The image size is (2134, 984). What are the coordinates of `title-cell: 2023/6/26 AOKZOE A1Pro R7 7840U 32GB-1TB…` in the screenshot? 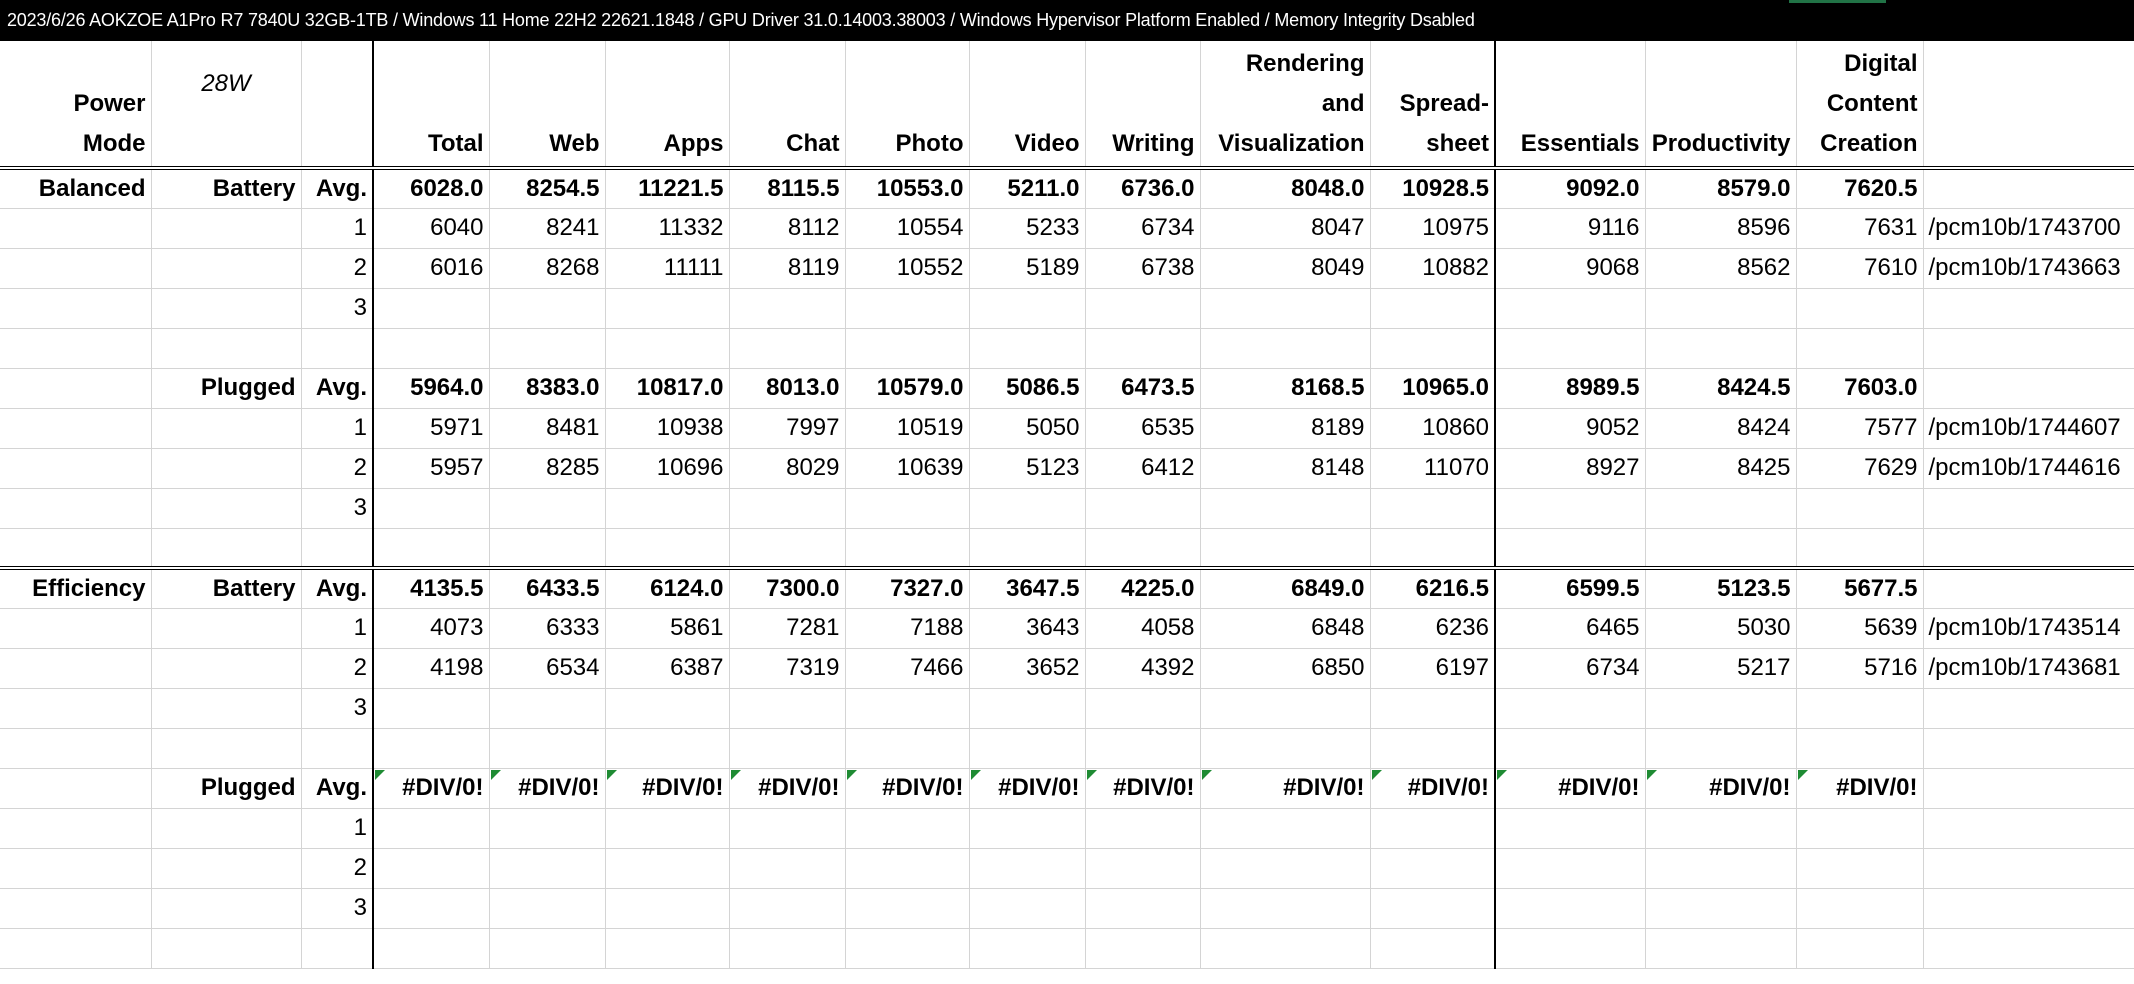 It's located at (1067, 20).